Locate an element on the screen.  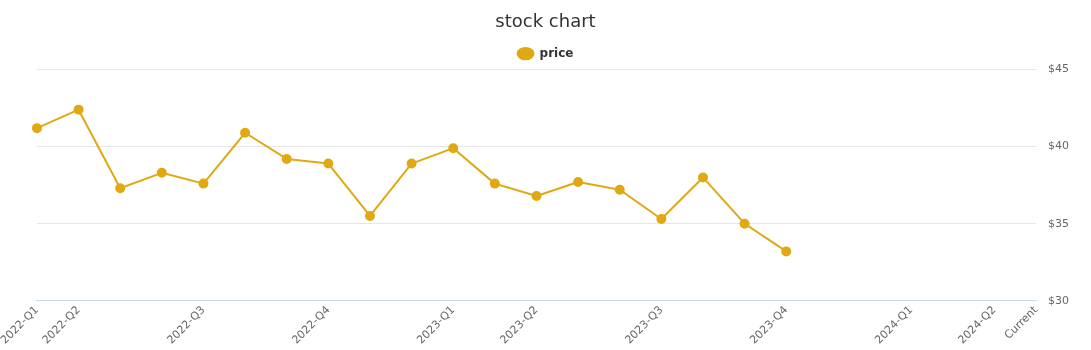
y-tick-label: $45 is located at coordinates (1058, 69).